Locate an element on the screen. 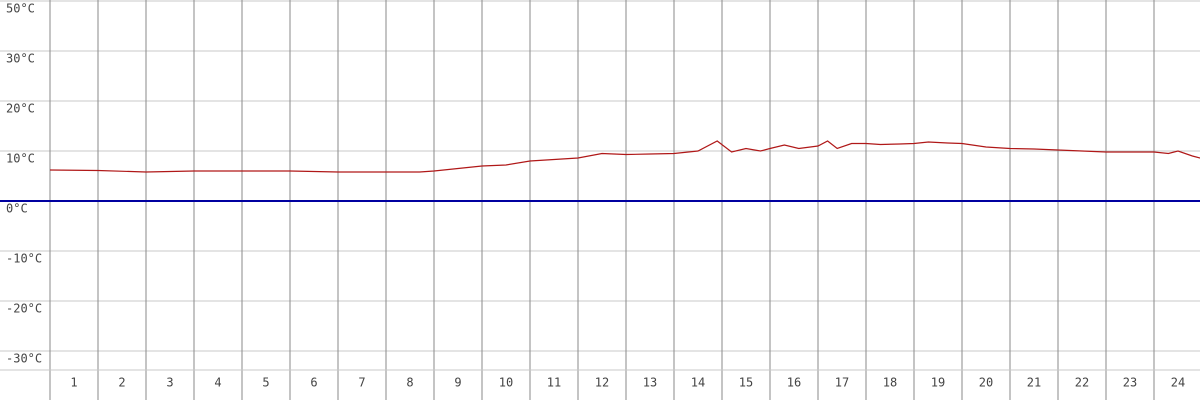 This screenshot has width=1200, height=400. y-tick-label: 30°C is located at coordinates (20, 59).